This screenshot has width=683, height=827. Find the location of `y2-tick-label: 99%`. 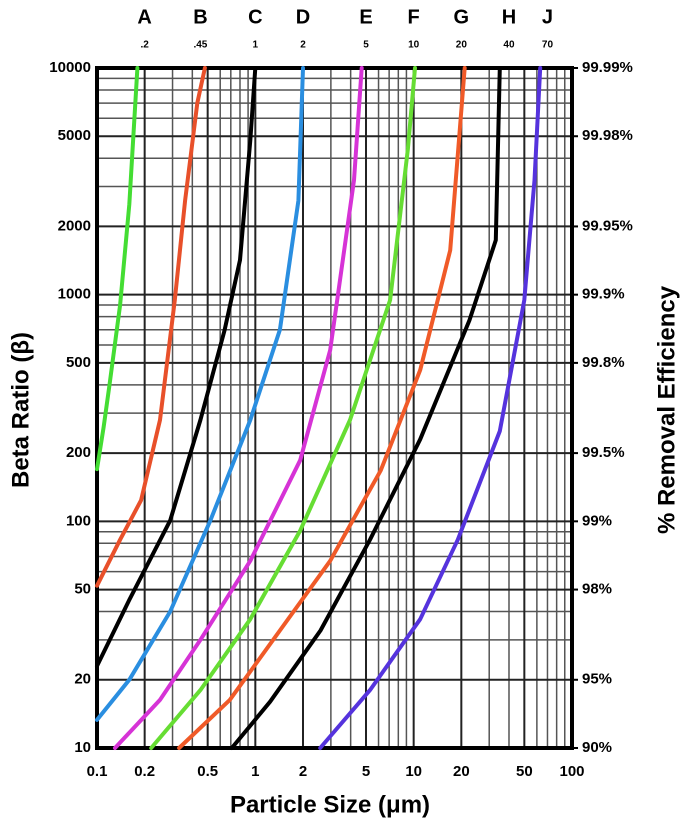

y2-tick-label: 99% is located at coordinates (597, 520).